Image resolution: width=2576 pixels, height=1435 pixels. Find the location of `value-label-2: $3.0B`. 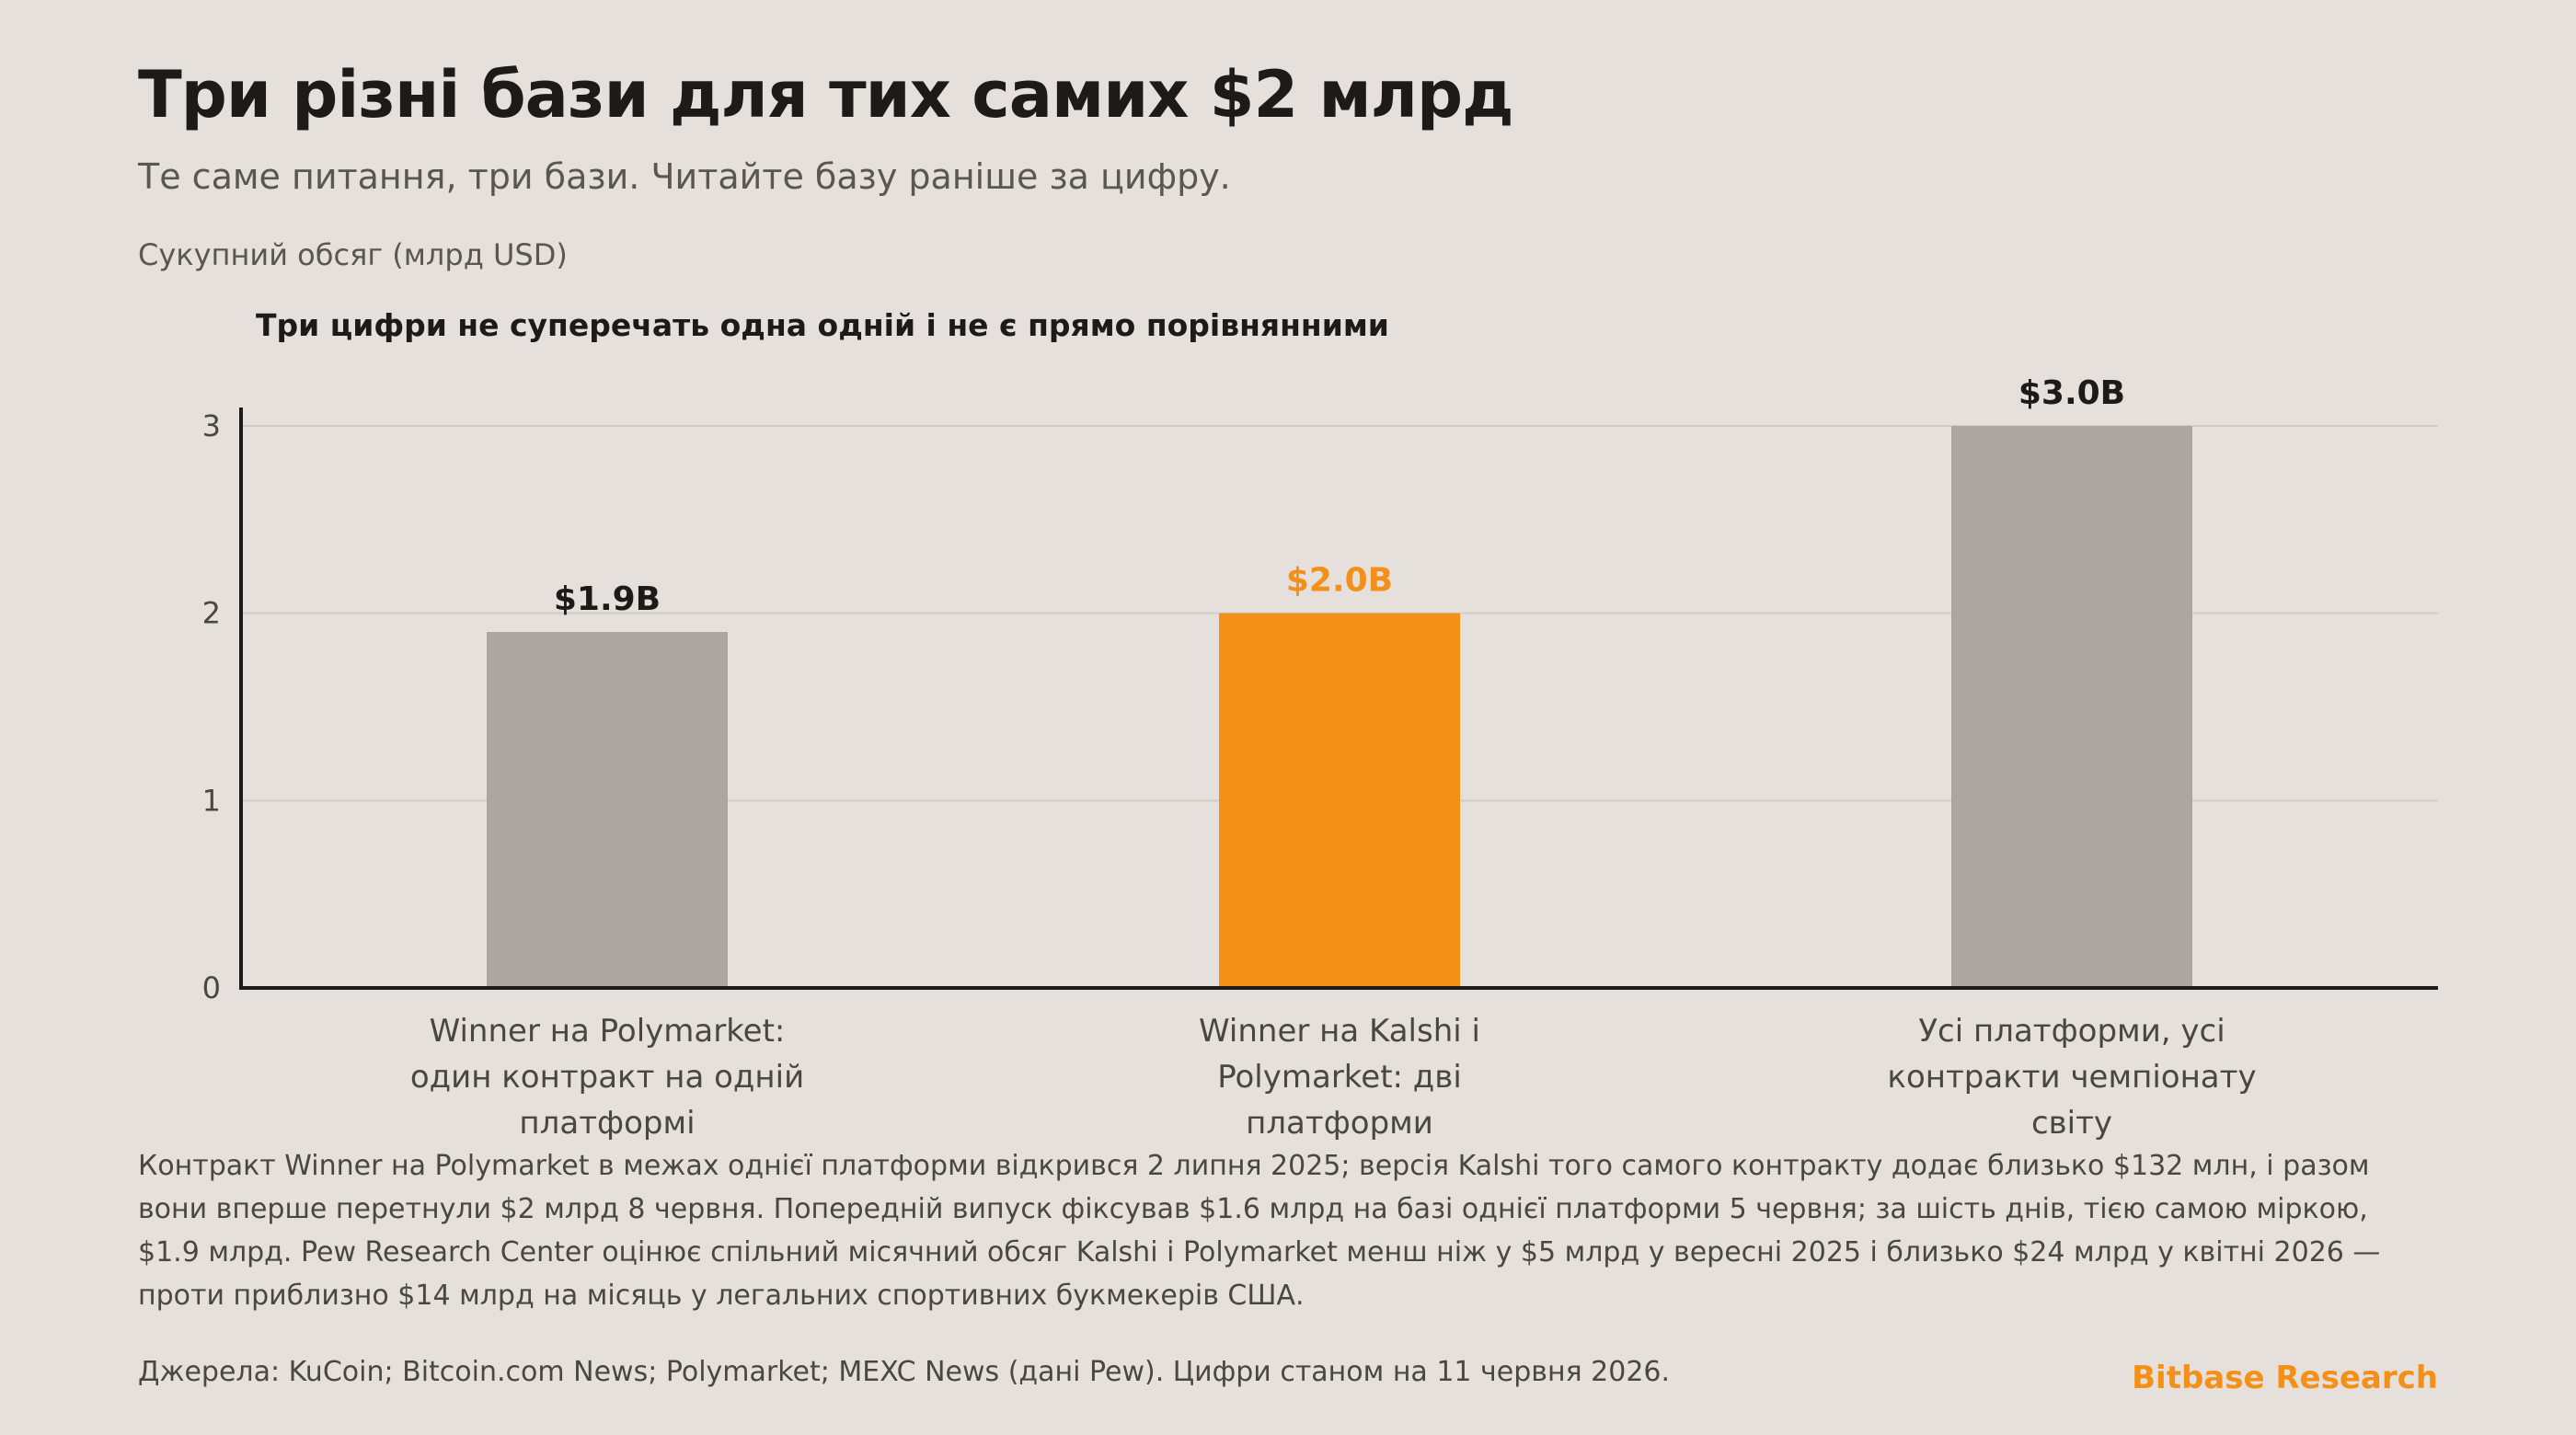

value-label-2: $3.0B is located at coordinates (2071, 393).